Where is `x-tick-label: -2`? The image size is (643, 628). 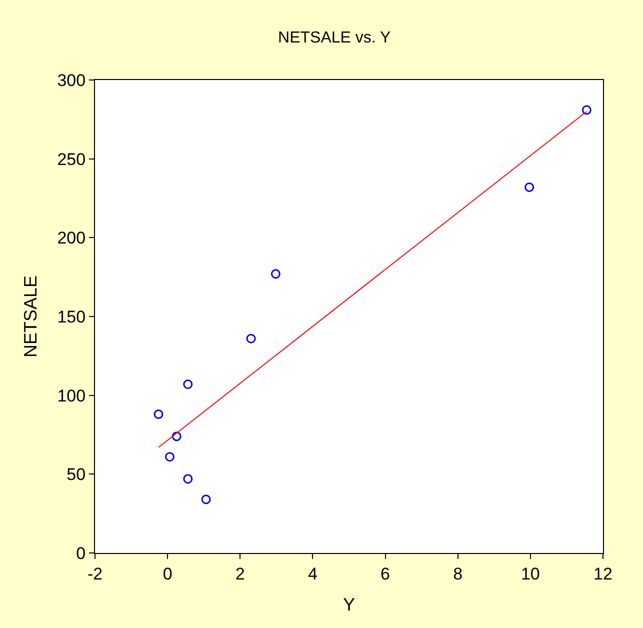 x-tick-label: -2 is located at coordinates (95, 574).